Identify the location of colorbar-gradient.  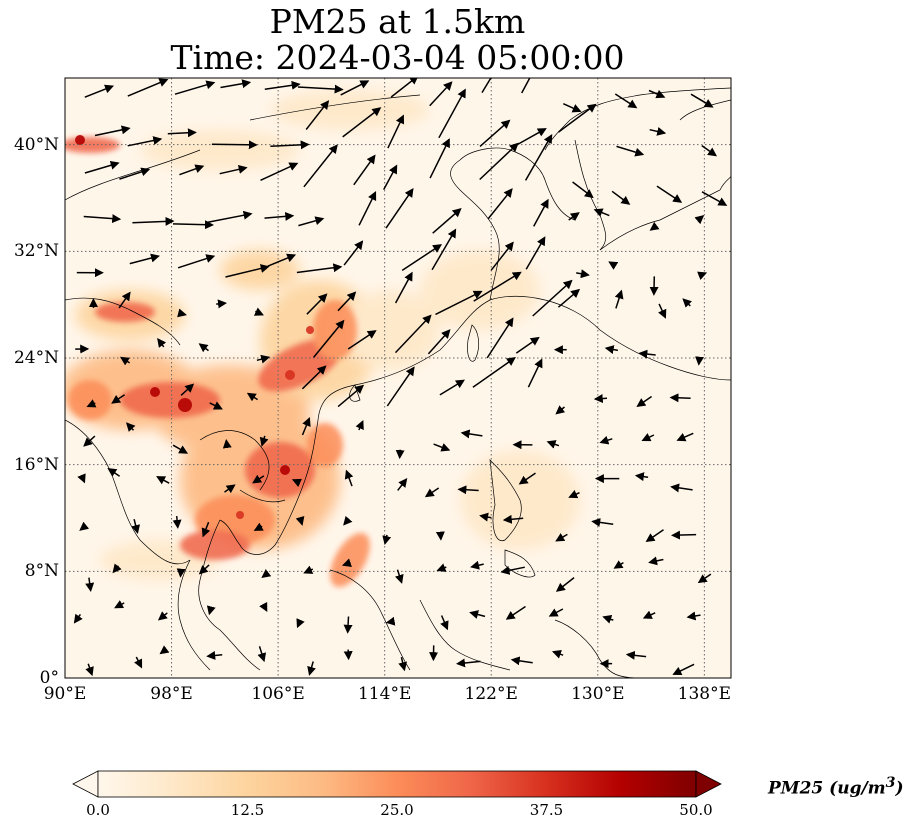
(397, 784).